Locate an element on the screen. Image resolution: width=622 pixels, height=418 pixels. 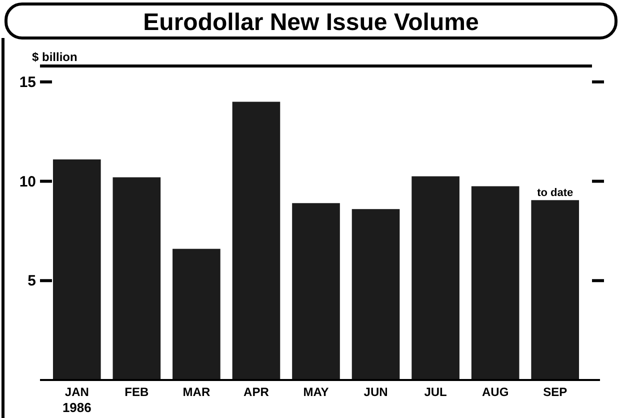
y-axis-title: $ billion is located at coordinates (55, 57).